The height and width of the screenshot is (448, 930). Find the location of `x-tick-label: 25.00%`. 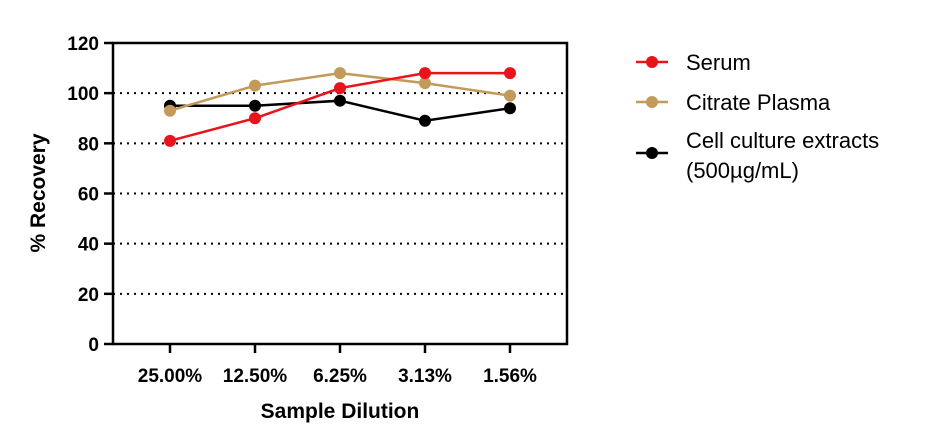

x-tick-label: 25.00% is located at coordinates (170, 376).